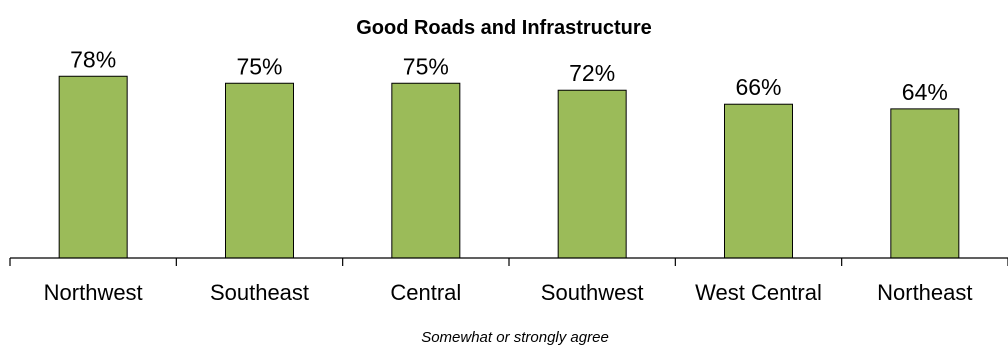 Image resolution: width=1008 pixels, height=354 pixels. I want to click on data-labels-group: 78% 75% 75% 72% 66% 64%, so click(509, 75).